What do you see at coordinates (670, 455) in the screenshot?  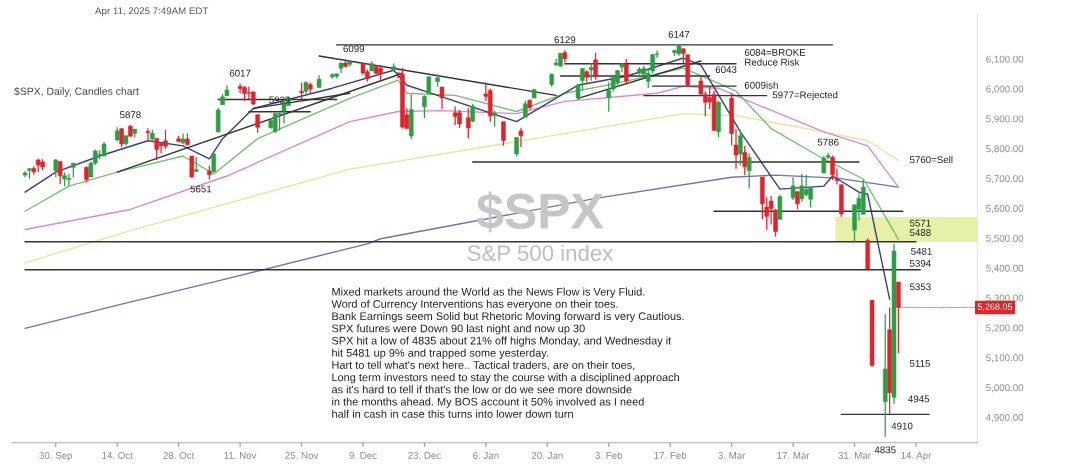 I see `x-tick-label: 17. Feb` at bounding box center [670, 455].